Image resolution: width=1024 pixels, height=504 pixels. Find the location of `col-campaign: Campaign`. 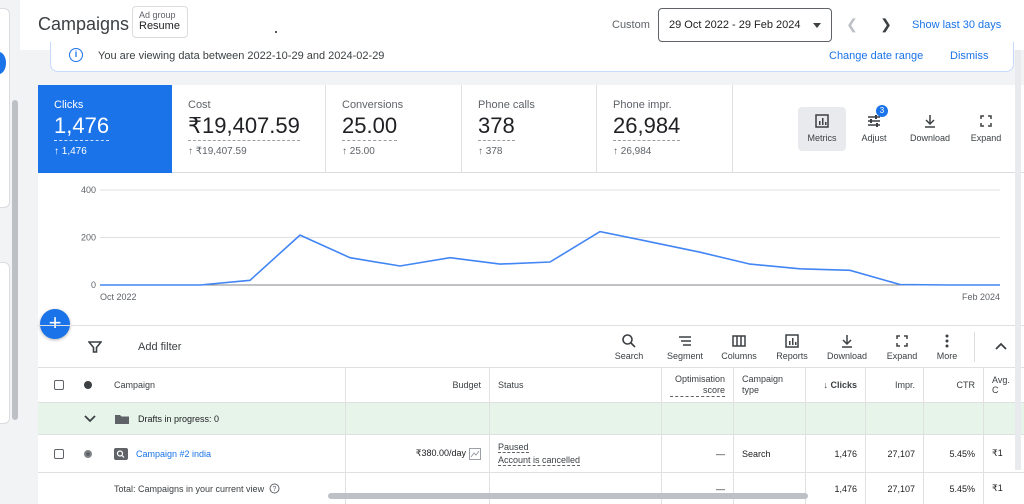

col-campaign: Campaign is located at coordinates (226, 385).